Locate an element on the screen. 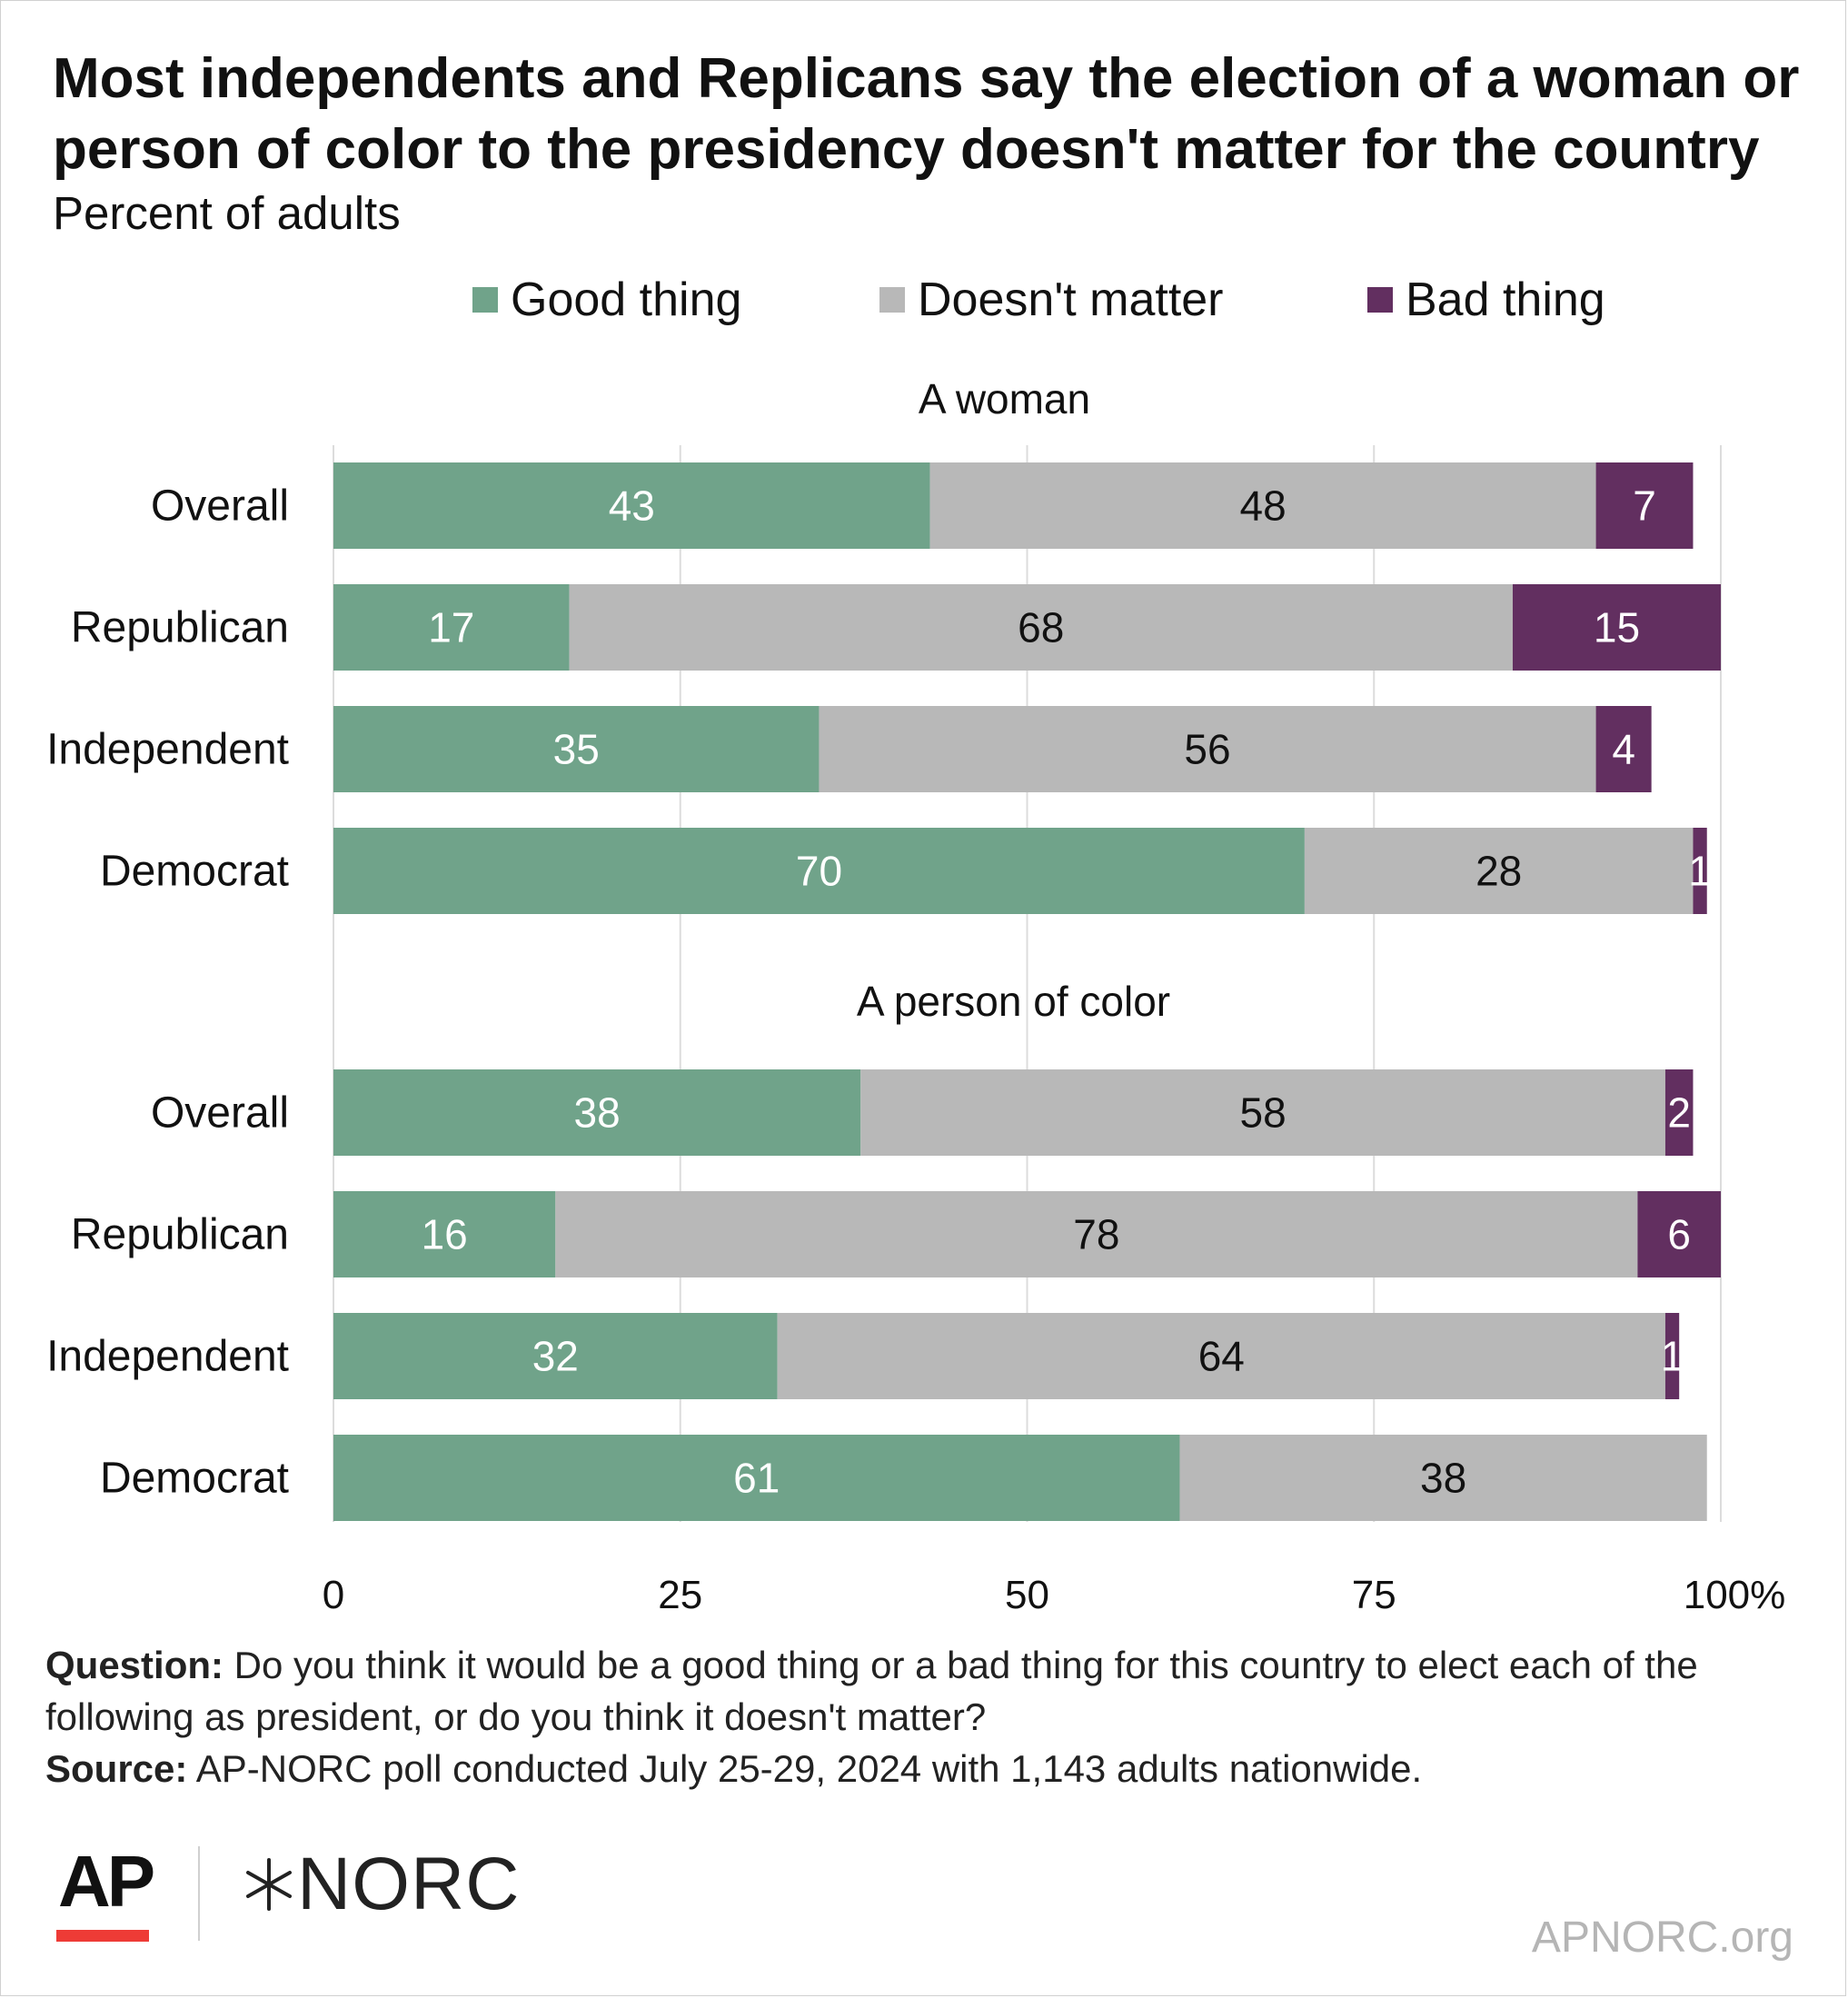 This screenshot has width=1848, height=1998. x-tick-label: 25 is located at coordinates (680, 1595).